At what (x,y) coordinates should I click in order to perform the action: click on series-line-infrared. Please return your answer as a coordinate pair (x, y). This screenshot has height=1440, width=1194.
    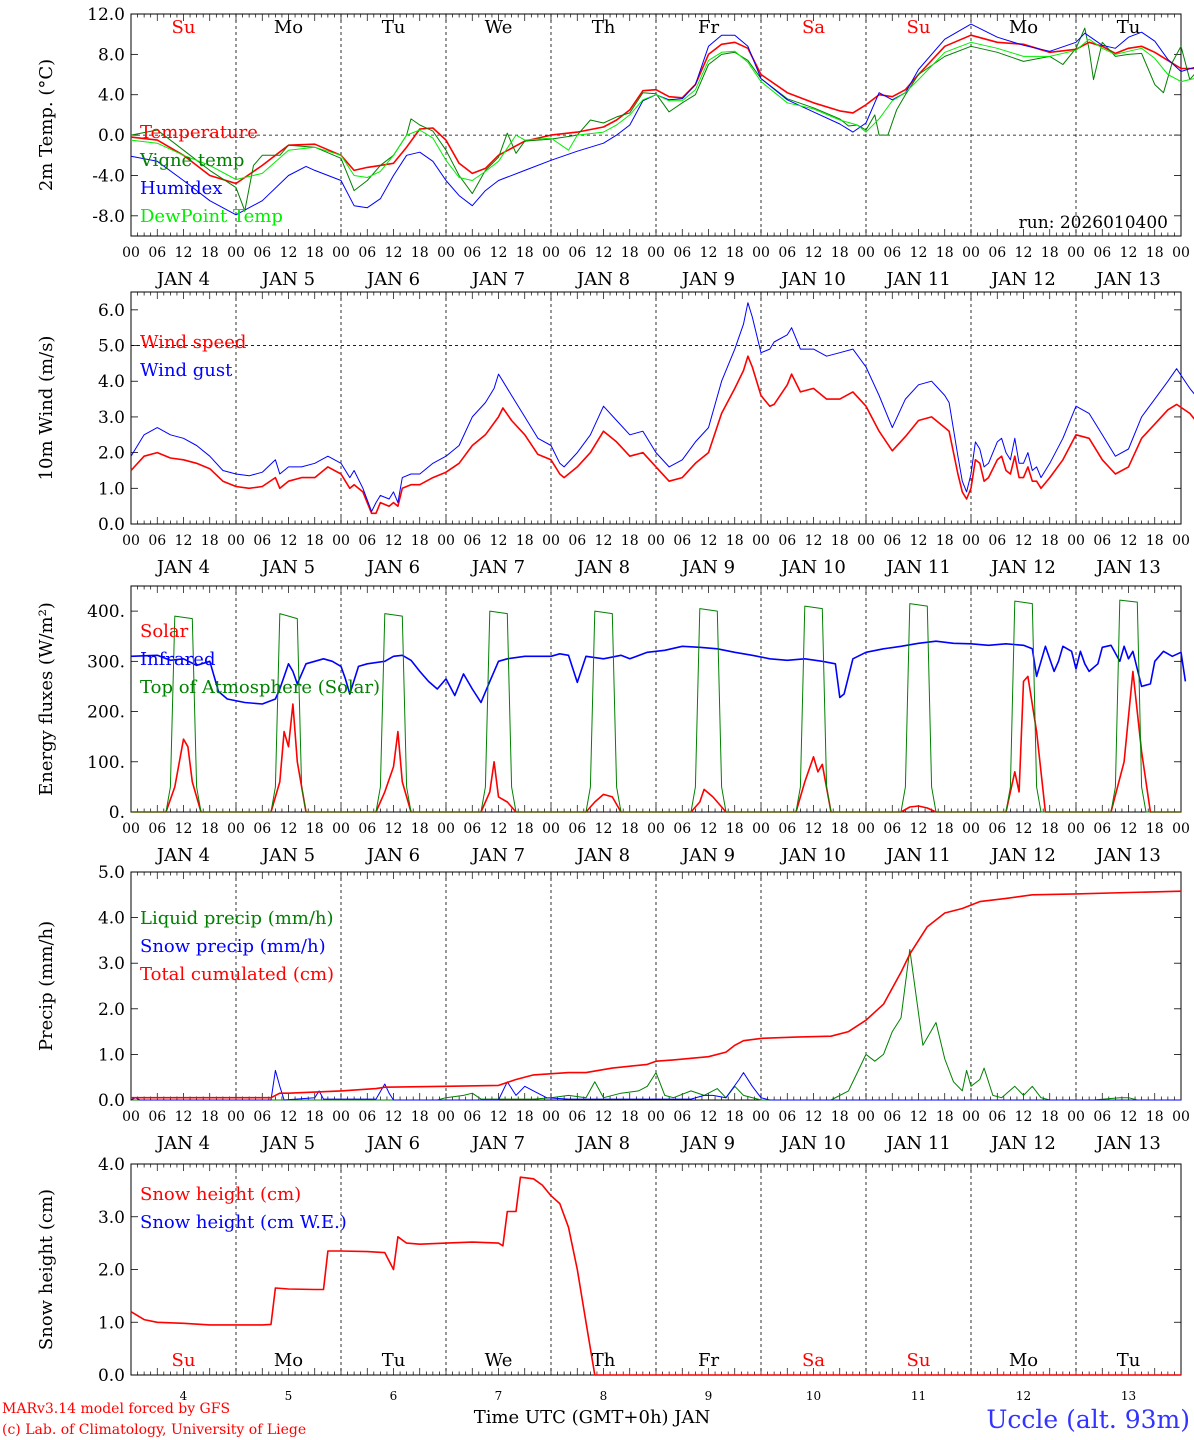
    Looking at the image, I should click on (658, 672).